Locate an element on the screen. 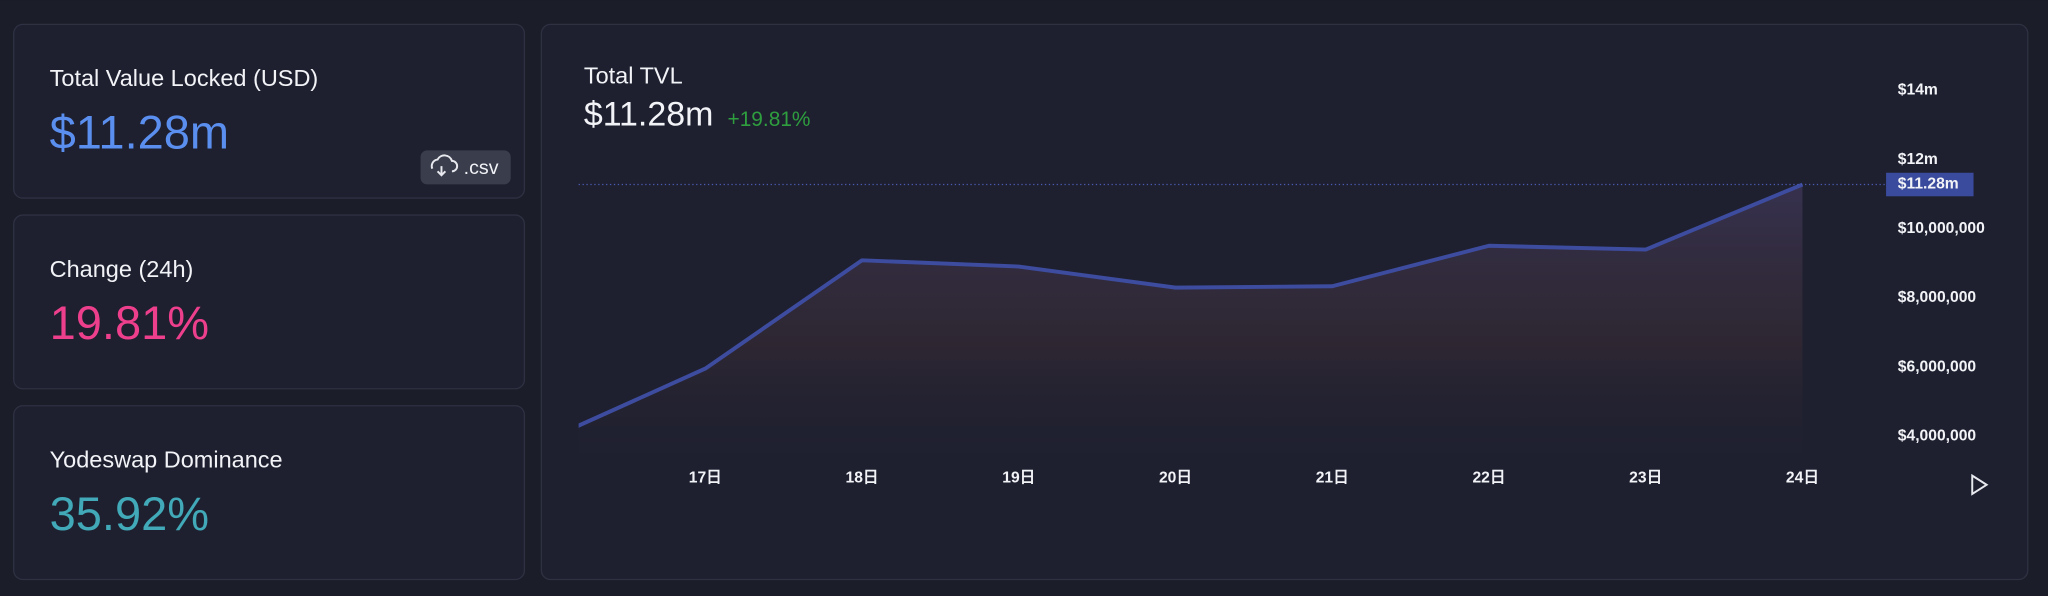 This screenshot has width=2048, height=596. headline-value: $11.28m is located at coordinates (649, 114).